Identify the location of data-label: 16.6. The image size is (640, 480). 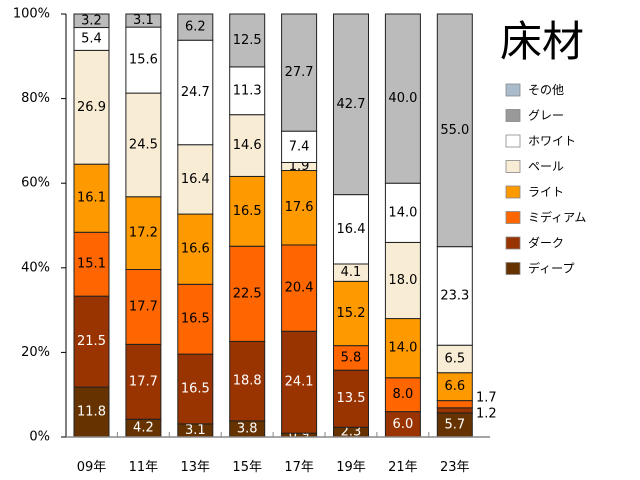
(195, 249).